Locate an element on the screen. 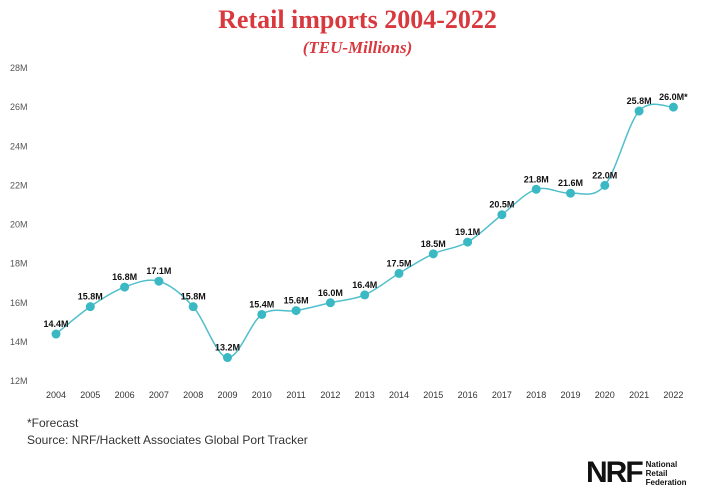 The image size is (715, 494). data-label: 15.6M is located at coordinates (296, 301).